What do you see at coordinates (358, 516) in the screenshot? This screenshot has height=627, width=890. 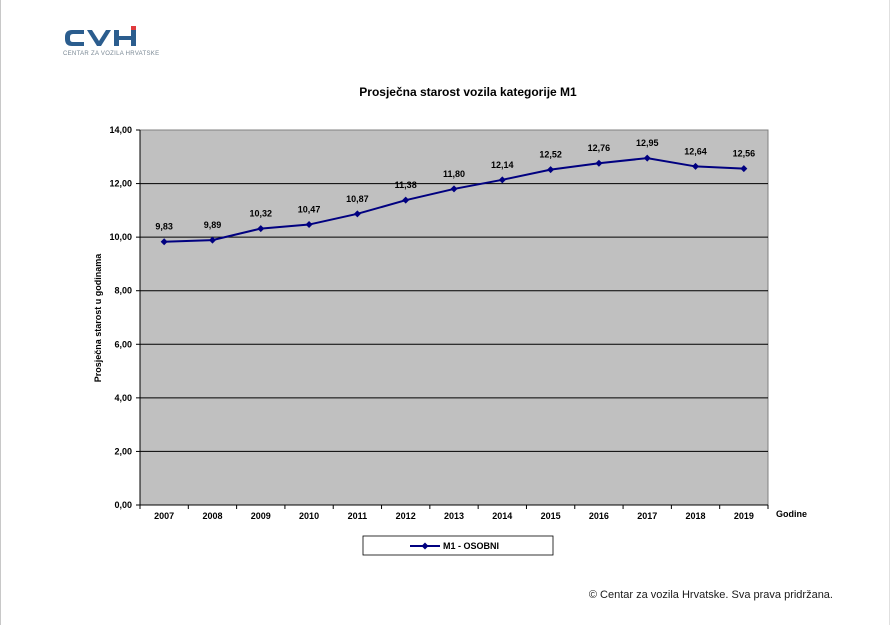 I see `x-tick-label: 2011` at bounding box center [358, 516].